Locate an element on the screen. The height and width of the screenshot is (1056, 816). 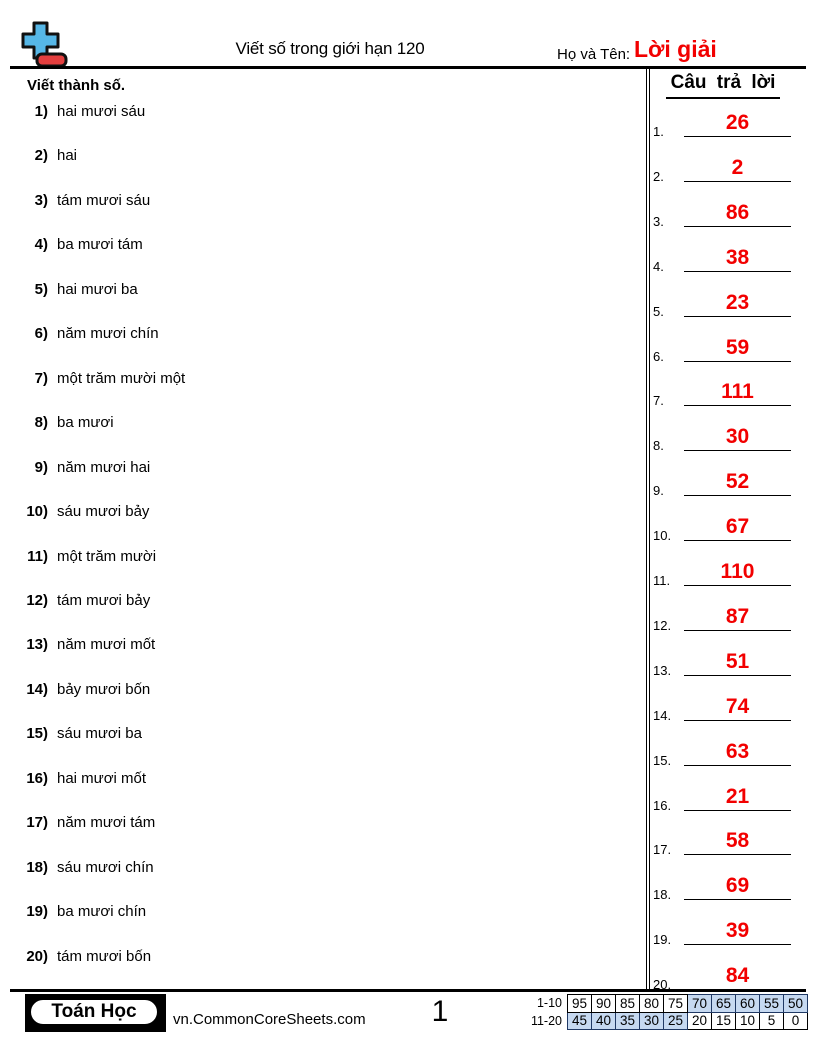
answer-number: 10. is located at coordinates (662, 536).